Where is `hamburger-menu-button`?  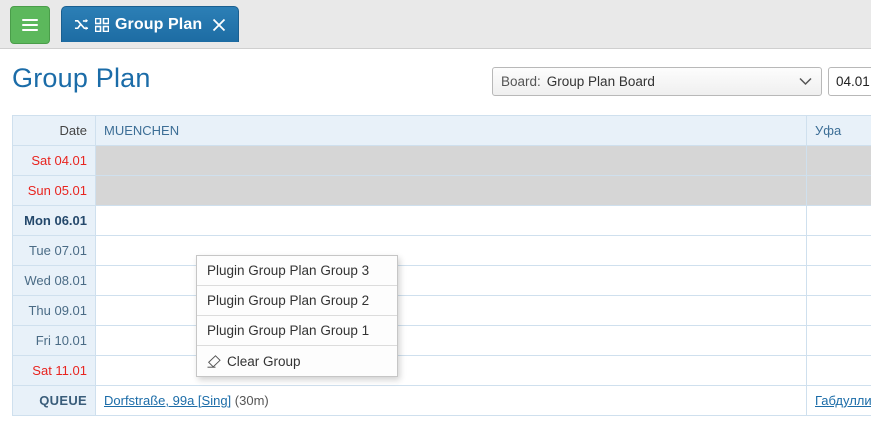 hamburger-menu-button is located at coordinates (30, 25).